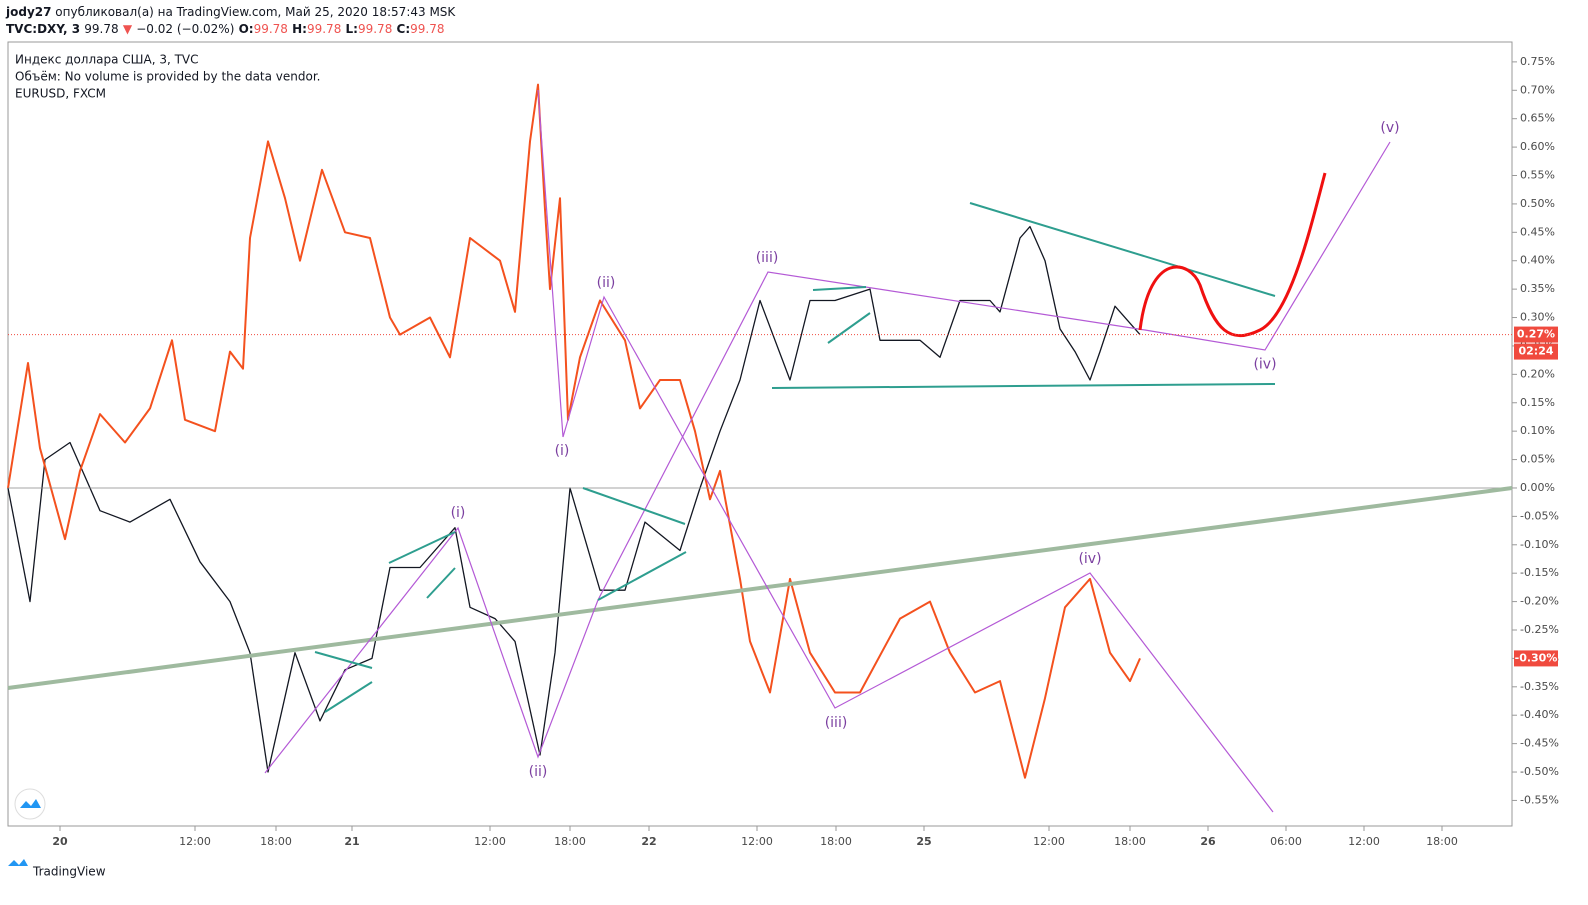 This screenshot has width=1588, height=905. What do you see at coordinates (1539, 629) in the screenshot?
I see `y-tick-label: -0.25%` at bounding box center [1539, 629].